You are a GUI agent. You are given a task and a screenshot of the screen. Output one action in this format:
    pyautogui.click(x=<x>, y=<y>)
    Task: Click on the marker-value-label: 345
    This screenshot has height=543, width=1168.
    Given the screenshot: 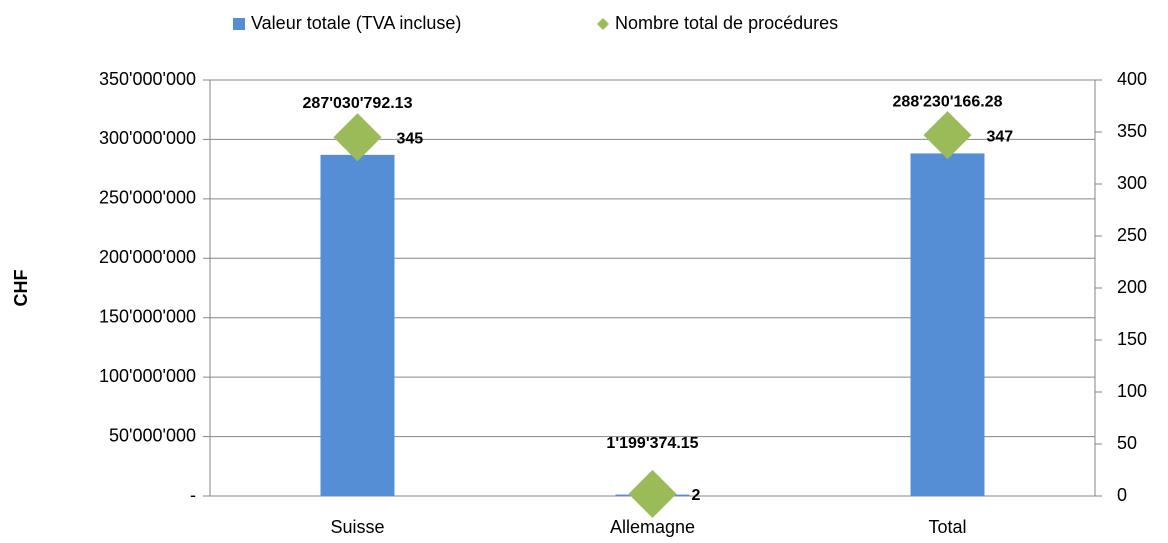 What is the action you would take?
    pyautogui.click(x=410, y=138)
    